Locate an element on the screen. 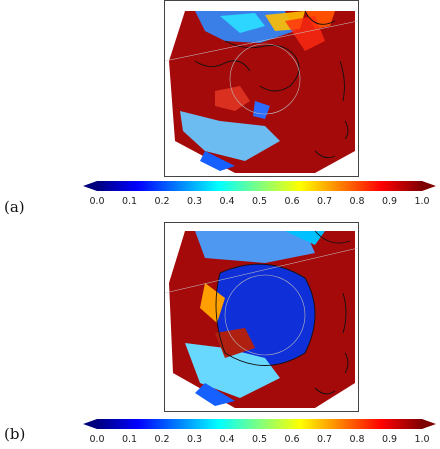 Image resolution: width=440 pixels, height=449 pixels. colorbar-tick-label: 0.4 is located at coordinates (226, 201).